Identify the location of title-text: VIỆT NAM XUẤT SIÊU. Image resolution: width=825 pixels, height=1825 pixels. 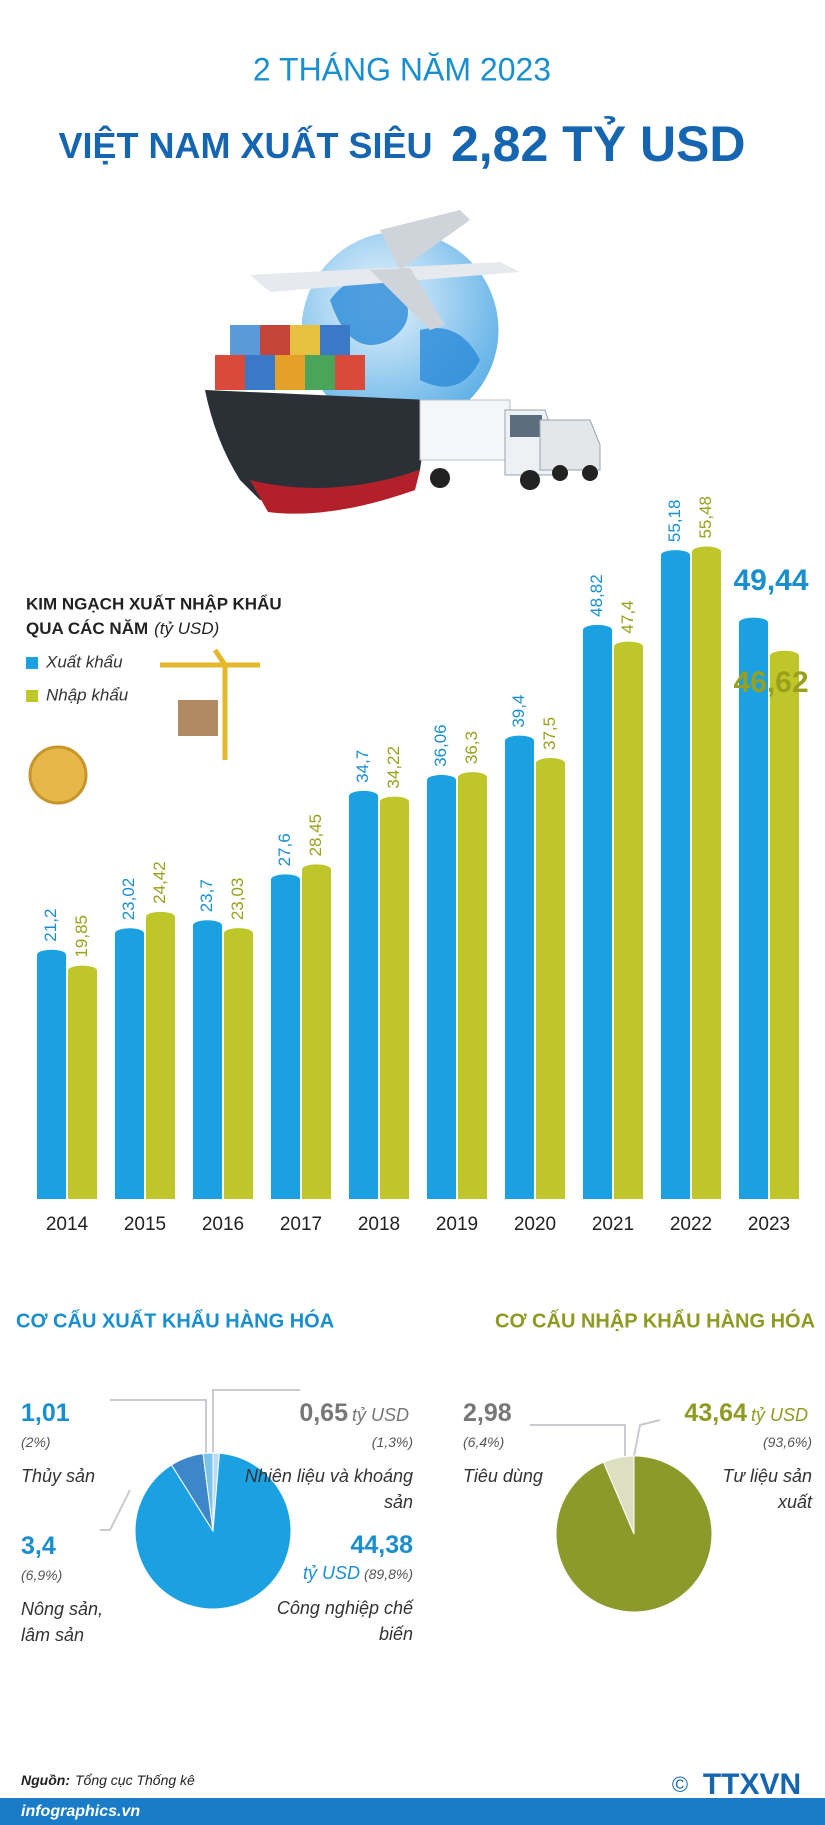
(245, 145).